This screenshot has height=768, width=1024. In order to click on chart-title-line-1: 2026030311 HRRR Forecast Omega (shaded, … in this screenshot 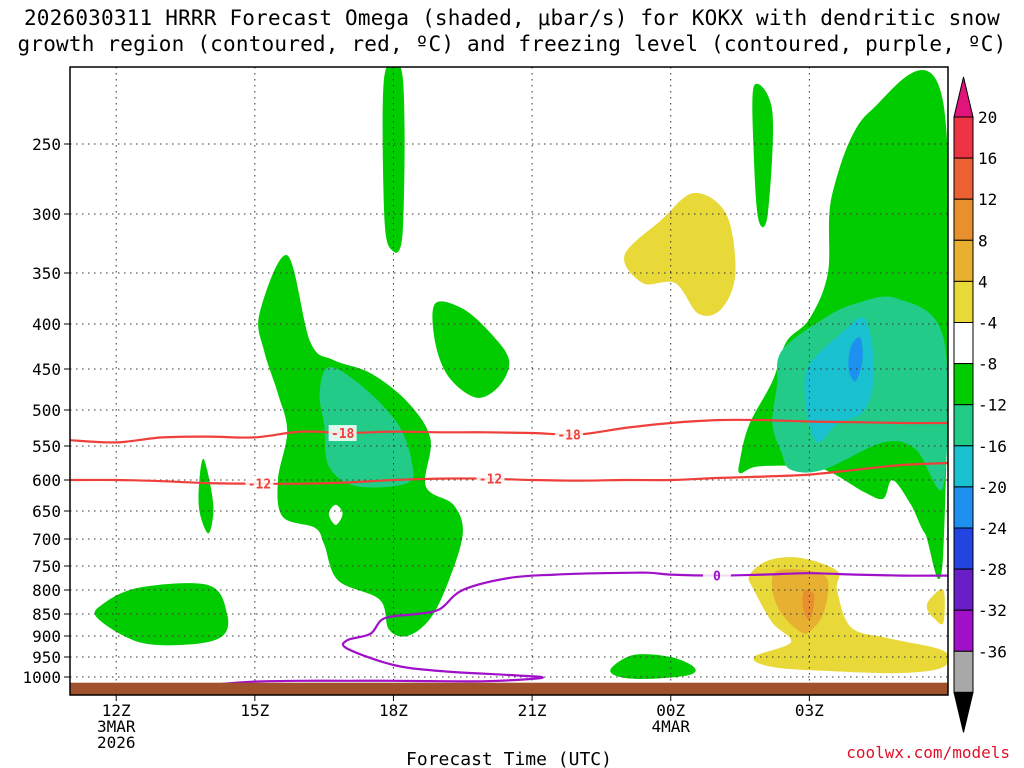, I will do `click(512, 18)`.